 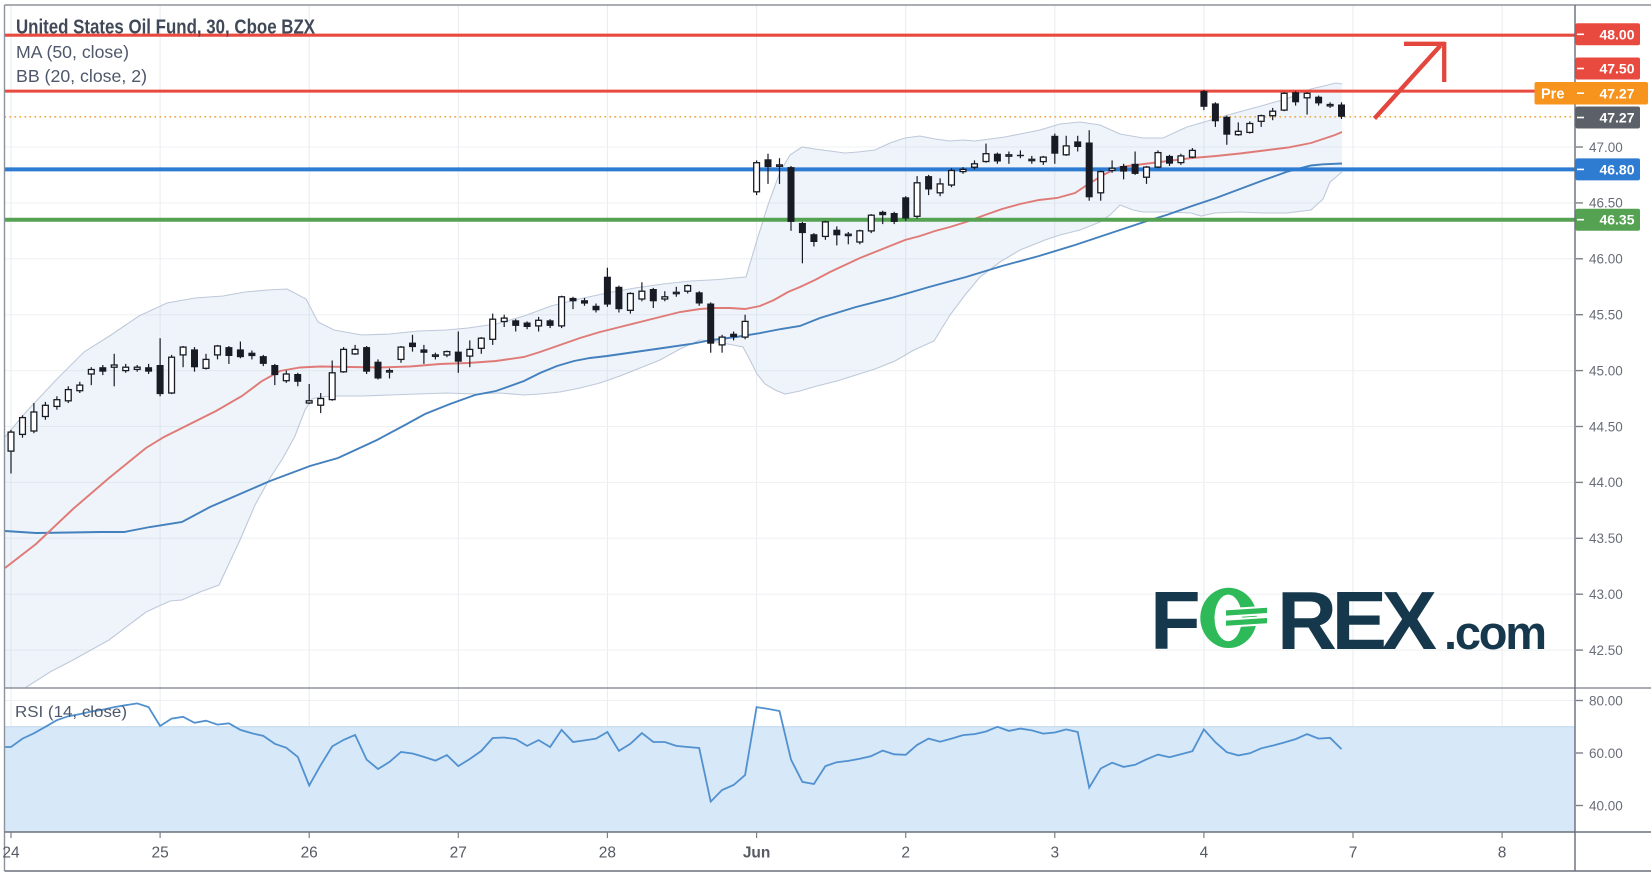 I want to click on svg-text: RSI (14, close), so click(x=71, y=712).